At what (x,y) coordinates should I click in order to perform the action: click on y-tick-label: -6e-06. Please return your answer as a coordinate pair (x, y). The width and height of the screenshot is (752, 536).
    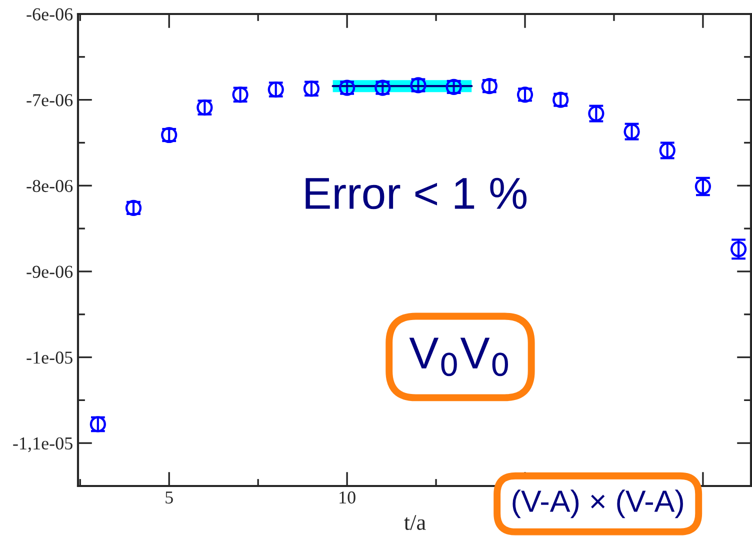
    Looking at the image, I should click on (49, 14).